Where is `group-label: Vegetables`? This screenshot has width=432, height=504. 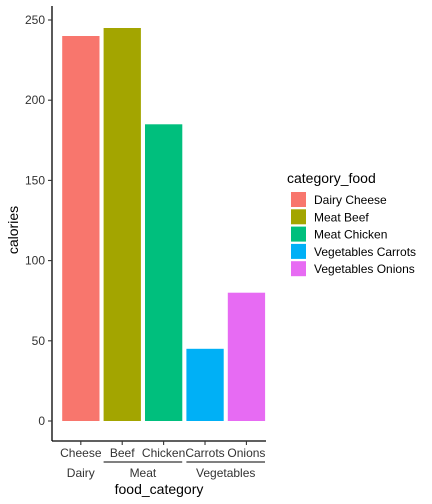 group-label: Vegetables is located at coordinates (225, 473).